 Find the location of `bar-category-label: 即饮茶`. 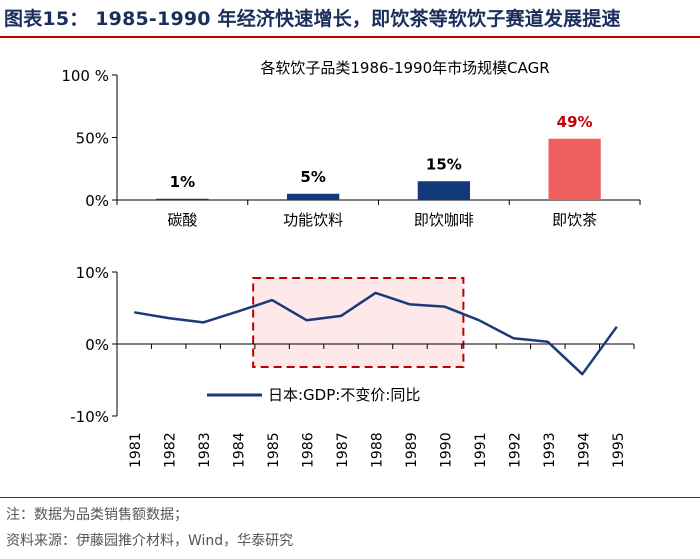

bar-category-label: 即饮茶 is located at coordinates (574, 220).